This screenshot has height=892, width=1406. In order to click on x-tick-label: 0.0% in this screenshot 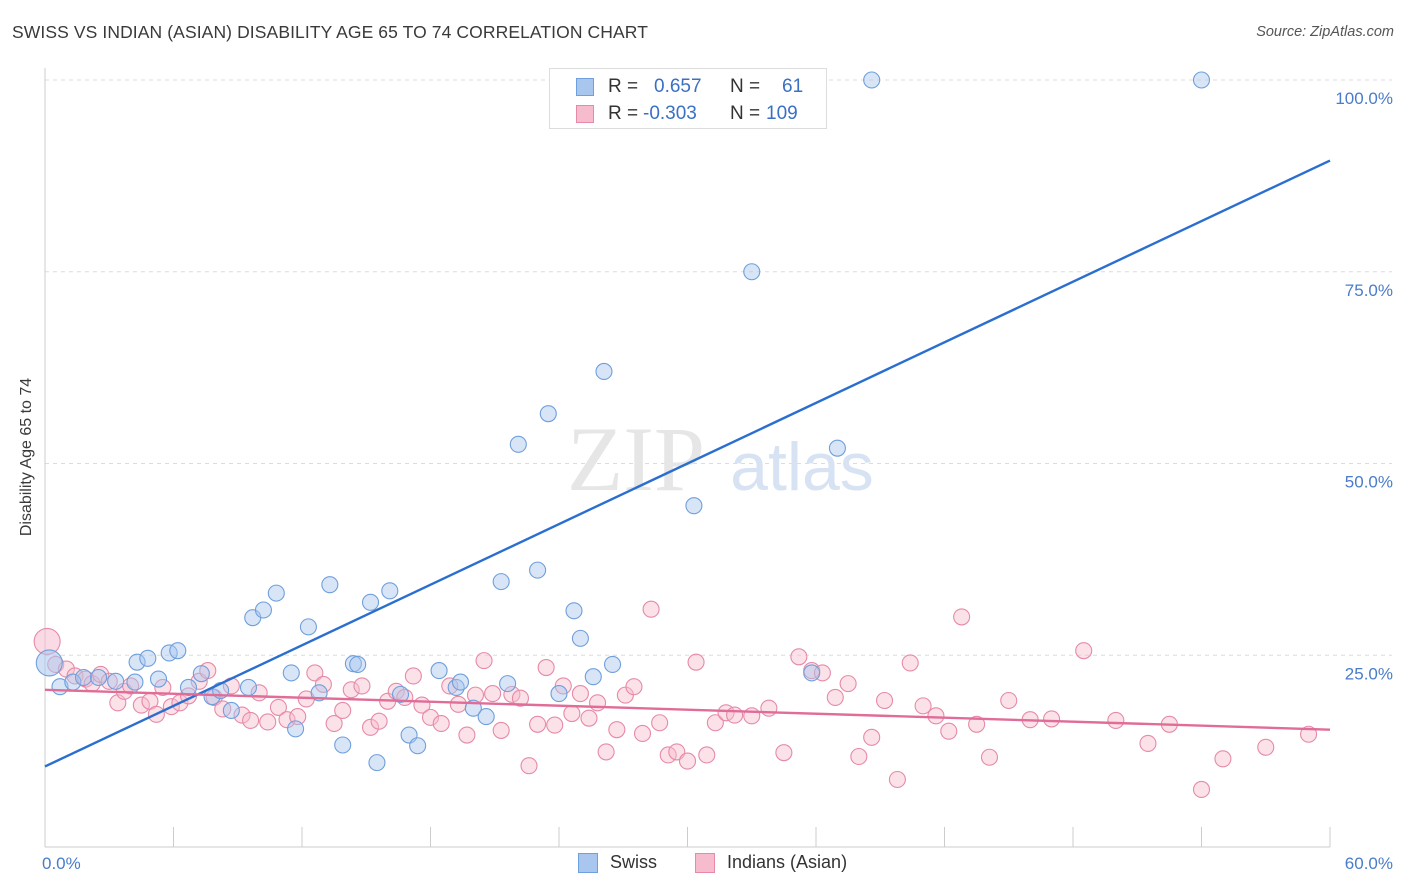, I will do `click(61, 863)`.